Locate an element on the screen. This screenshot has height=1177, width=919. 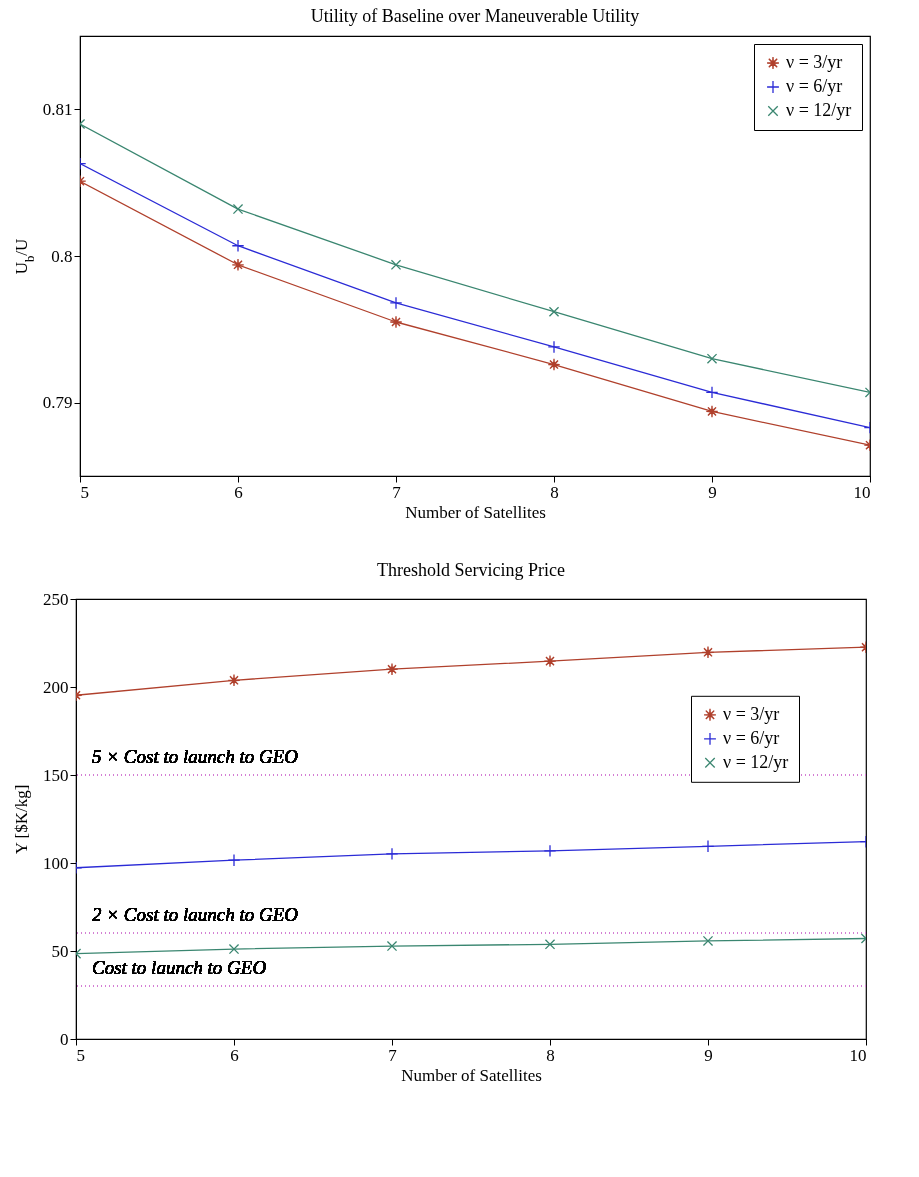
y-tick-label: 0.79 is located at coordinates (57, 403).